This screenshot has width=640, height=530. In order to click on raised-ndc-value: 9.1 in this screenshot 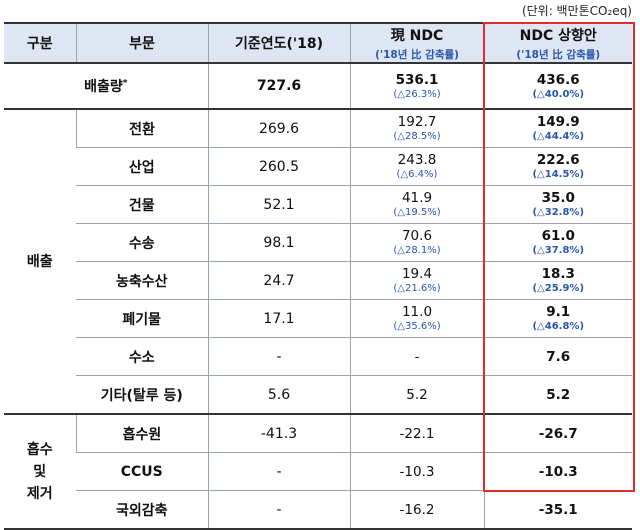, I will do `click(558, 312)`.